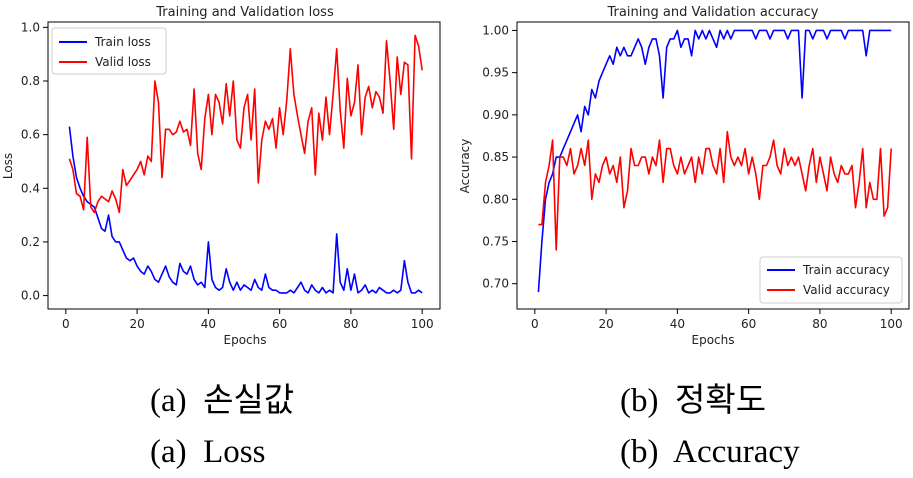 The height and width of the screenshot is (478, 913). What do you see at coordinates (495, 115) in the screenshot?
I see `accuracy-y-tick-label: 0.90` at bounding box center [495, 115].